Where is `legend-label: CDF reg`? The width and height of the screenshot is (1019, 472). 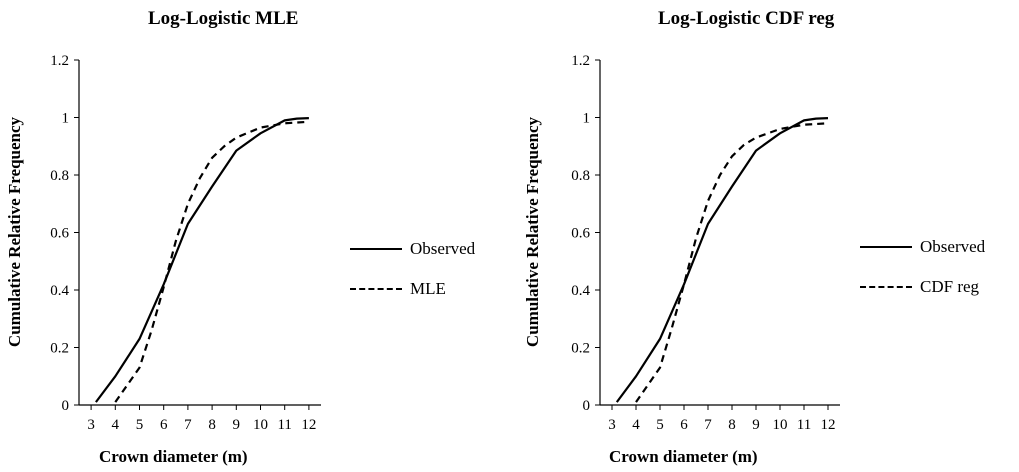
legend-label: CDF reg is located at coordinates (950, 286).